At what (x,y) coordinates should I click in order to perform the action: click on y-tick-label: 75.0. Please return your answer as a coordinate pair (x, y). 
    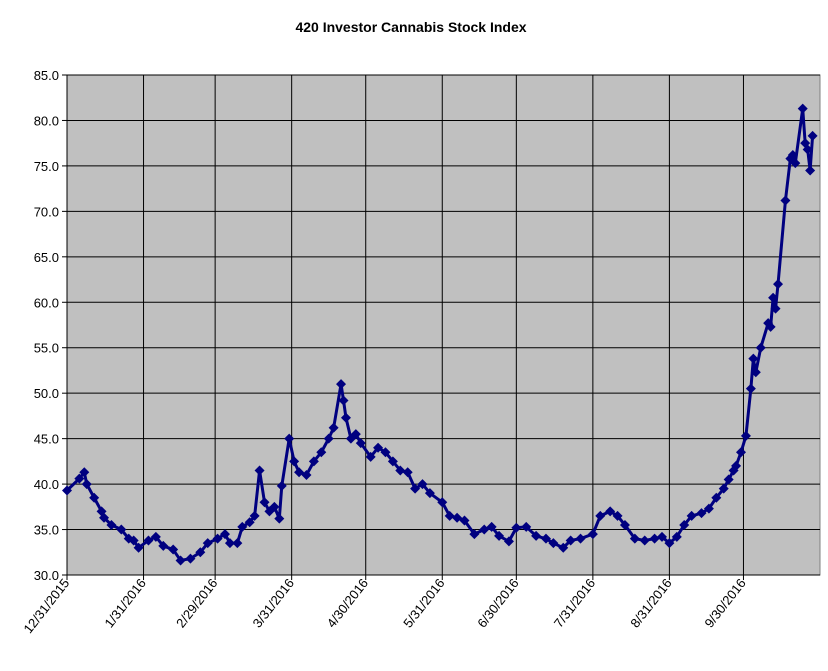
    Looking at the image, I should click on (46, 166).